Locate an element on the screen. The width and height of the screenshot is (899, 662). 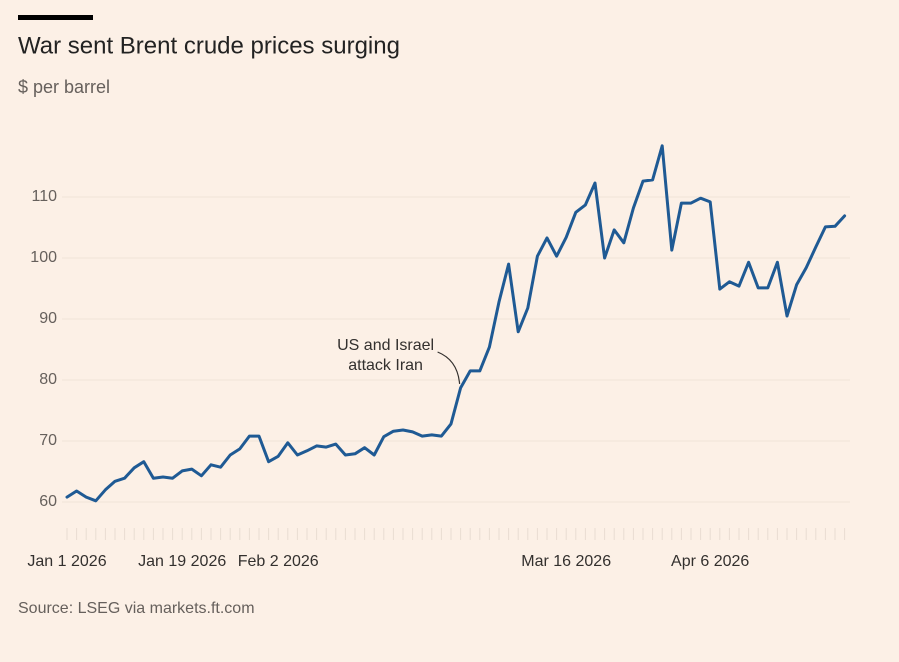
chart-subtitle: $ per barrel is located at coordinates (64, 87).